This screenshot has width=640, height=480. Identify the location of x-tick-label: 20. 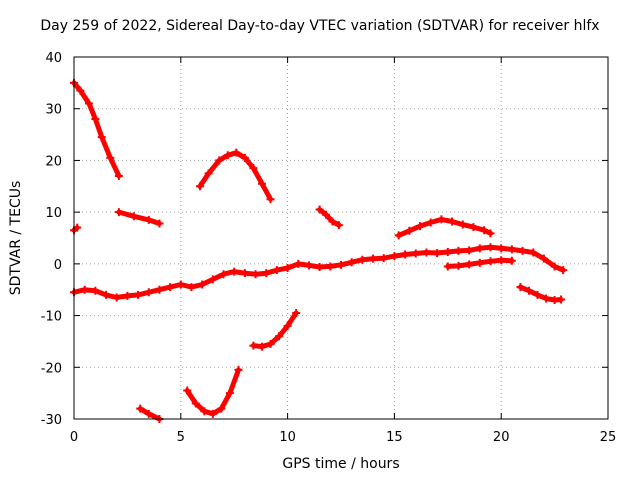
(501, 437).